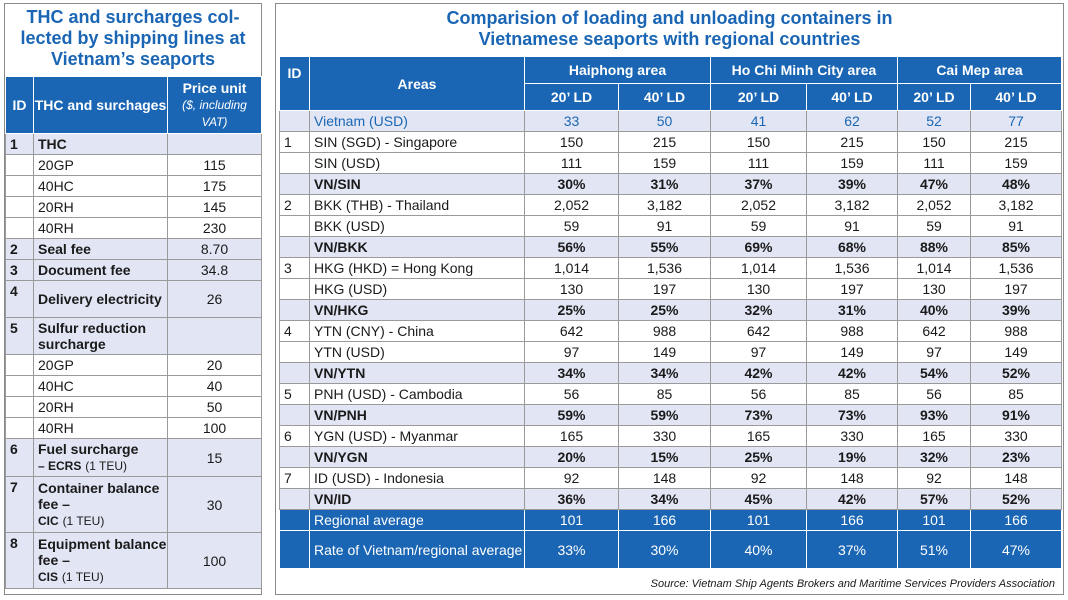 This screenshot has width=1068, height=600. What do you see at coordinates (934, 499) in the screenshot?
I see `cell-value: 57%` at bounding box center [934, 499].